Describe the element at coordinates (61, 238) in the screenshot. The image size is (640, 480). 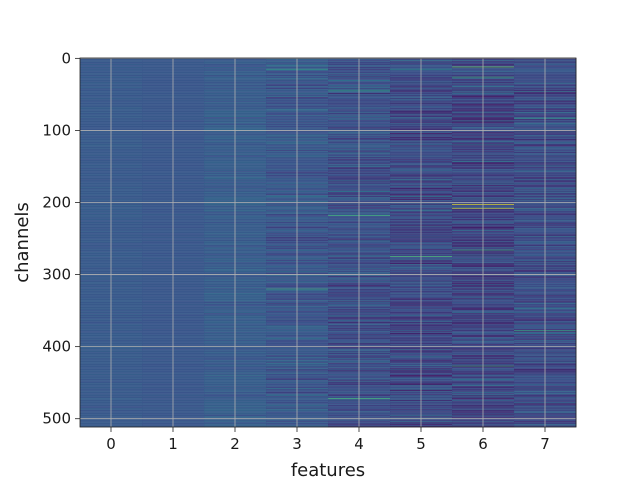
I see `y-axis-ticks: 0 100 200 300 400 500` at that location.